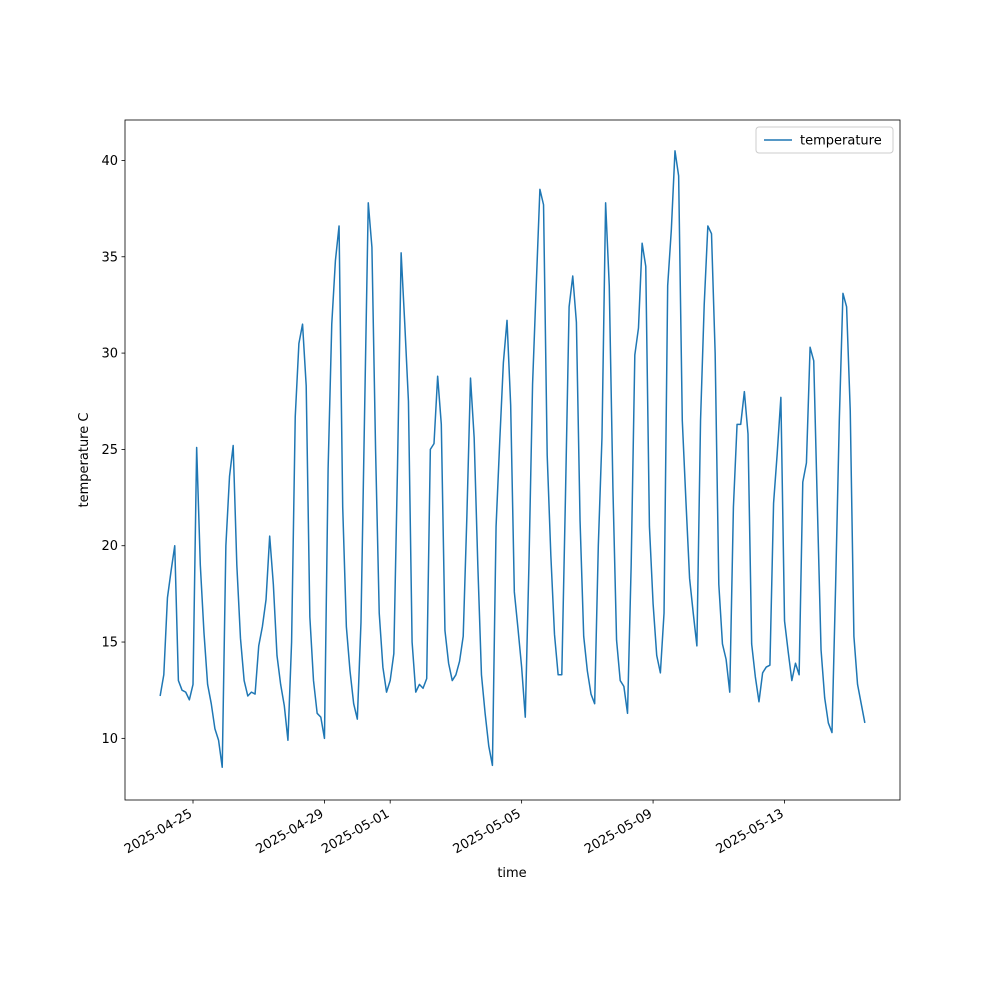  Describe the element at coordinates (290, 831) in the screenshot. I see `x-tick-label: 2025-04-29` at that location.